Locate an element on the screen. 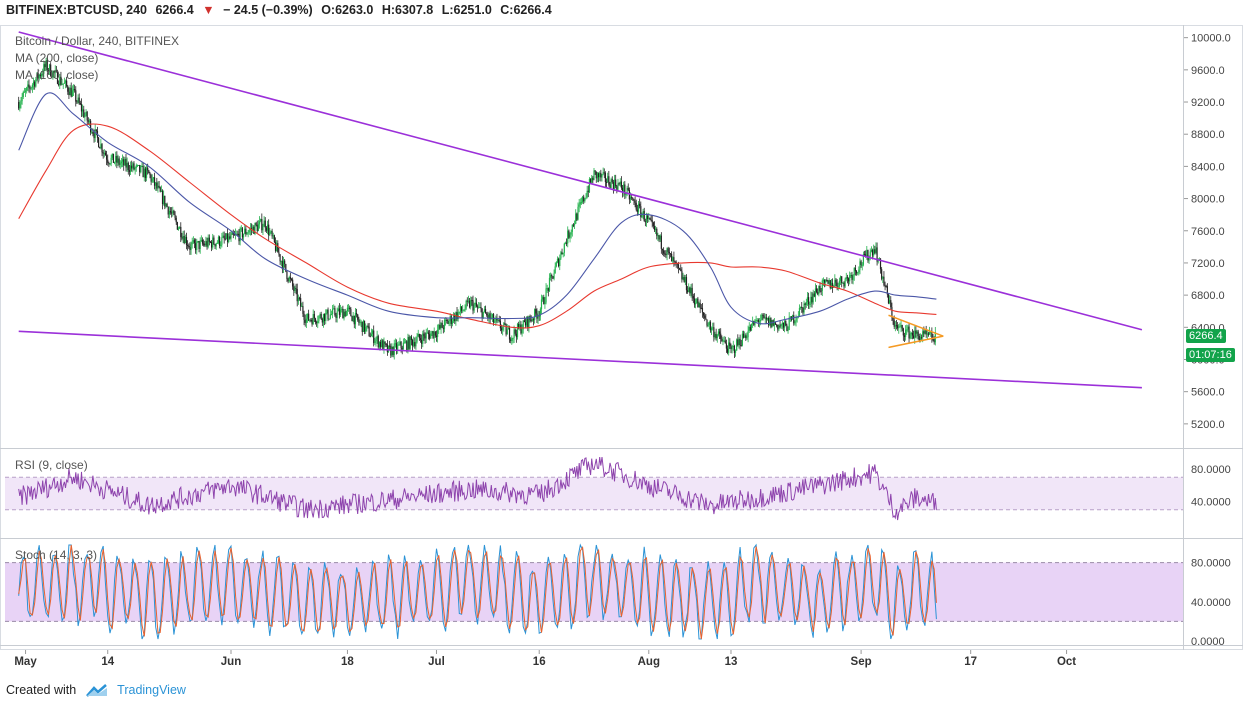 The image size is (1243, 708). chart-title: Bitcoin / Dollar, 240, BITFINEX is located at coordinates (97, 41).